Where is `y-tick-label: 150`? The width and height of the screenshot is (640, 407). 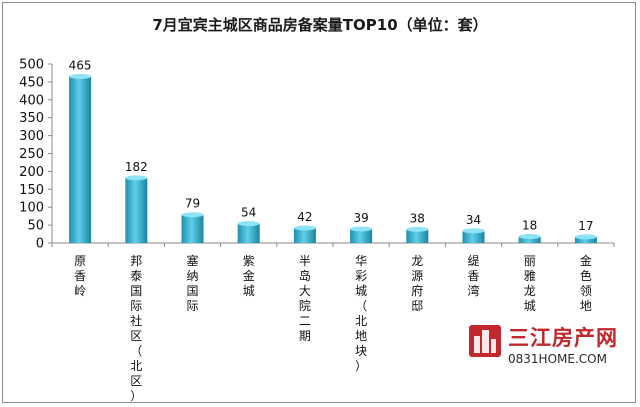
y-tick-label: 150 is located at coordinates (31, 190).